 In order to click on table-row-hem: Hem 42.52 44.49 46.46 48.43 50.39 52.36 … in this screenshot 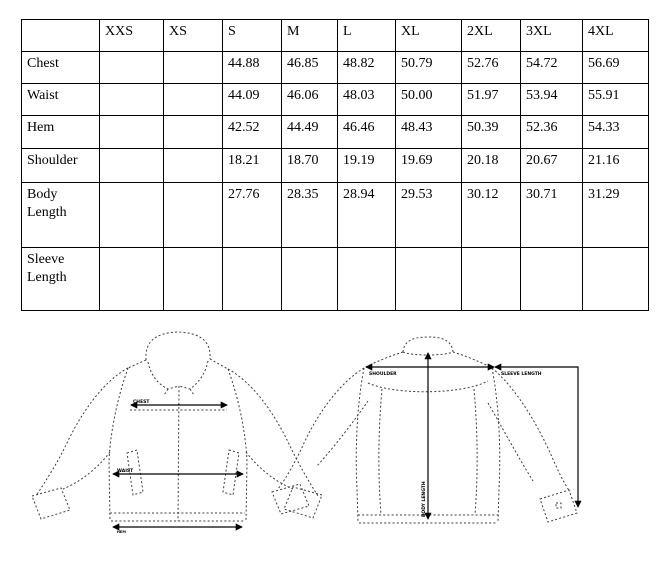, I will do `click(335, 132)`.